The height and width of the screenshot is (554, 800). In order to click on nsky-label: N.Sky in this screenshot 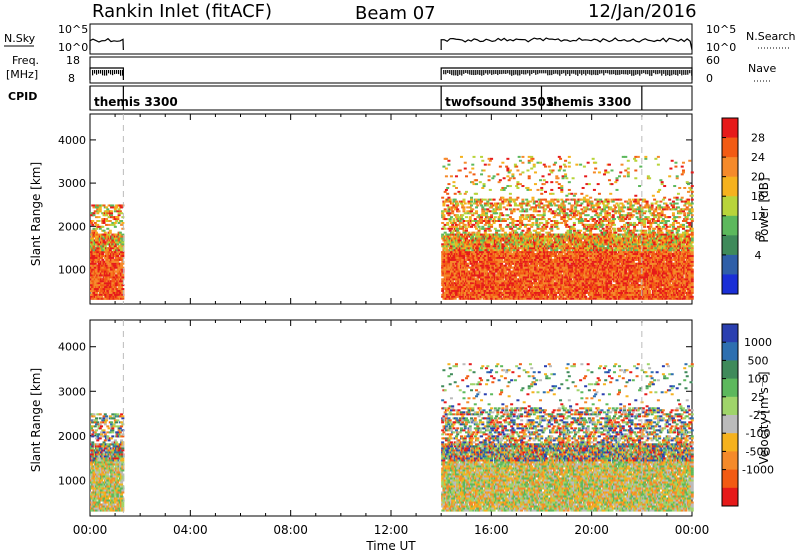, I will do `click(20, 38)`.